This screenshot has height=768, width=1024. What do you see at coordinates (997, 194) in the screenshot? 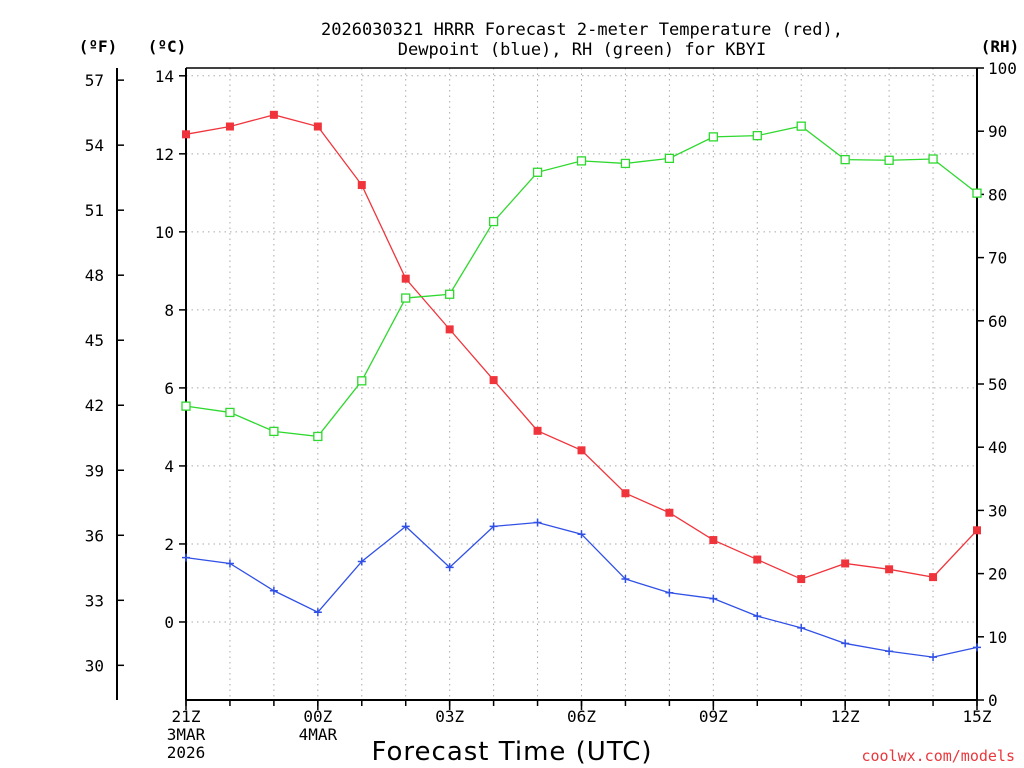
I see `rh-tick-label: 80` at bounding box center [997, 194].